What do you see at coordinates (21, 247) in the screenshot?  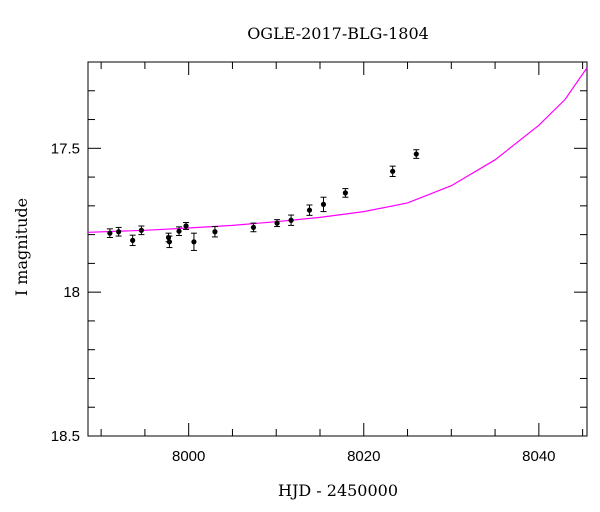 I see `y-axis-label: I magnitude` at bounding box center [21, 247].